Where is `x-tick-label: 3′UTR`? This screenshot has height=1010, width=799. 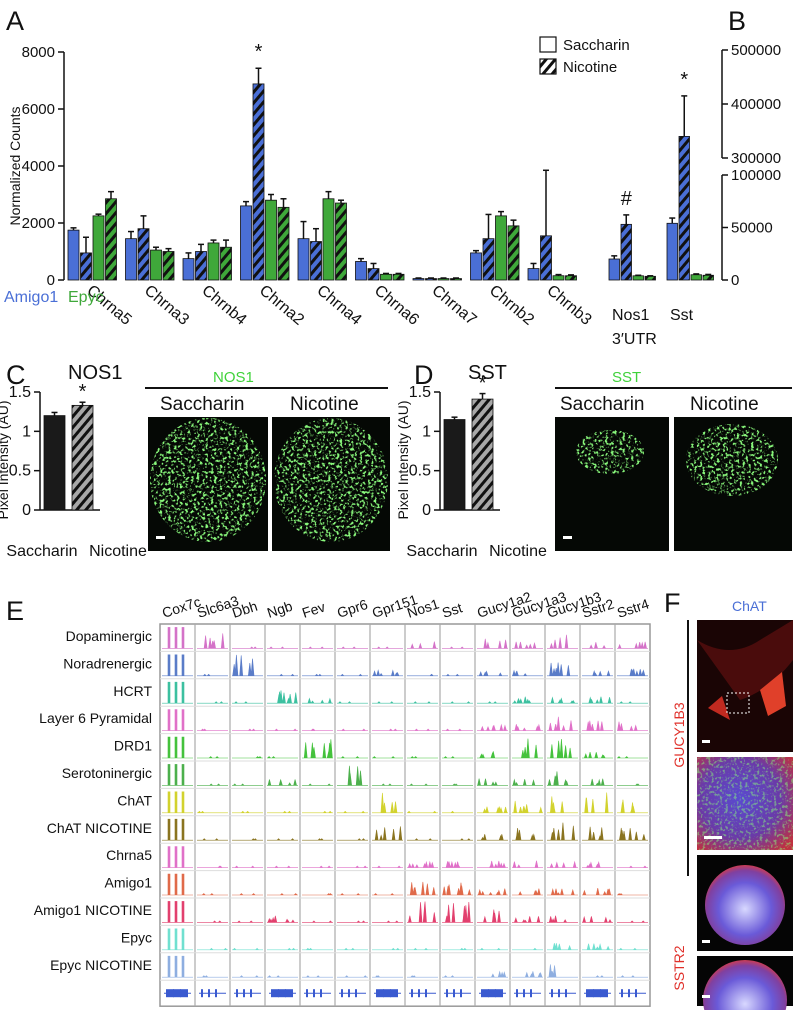
x-tick-label: 3′UTR is located at coordinates (634, 339).